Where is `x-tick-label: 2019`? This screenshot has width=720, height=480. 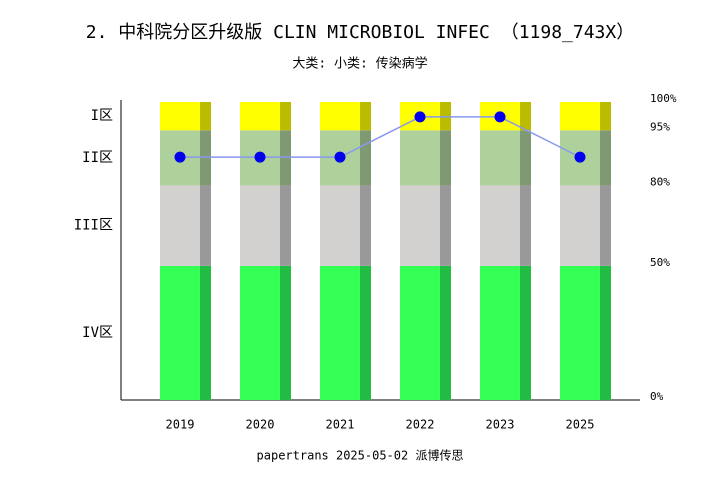 x-tick-label: 2019 is located at coordinates (180, 425).